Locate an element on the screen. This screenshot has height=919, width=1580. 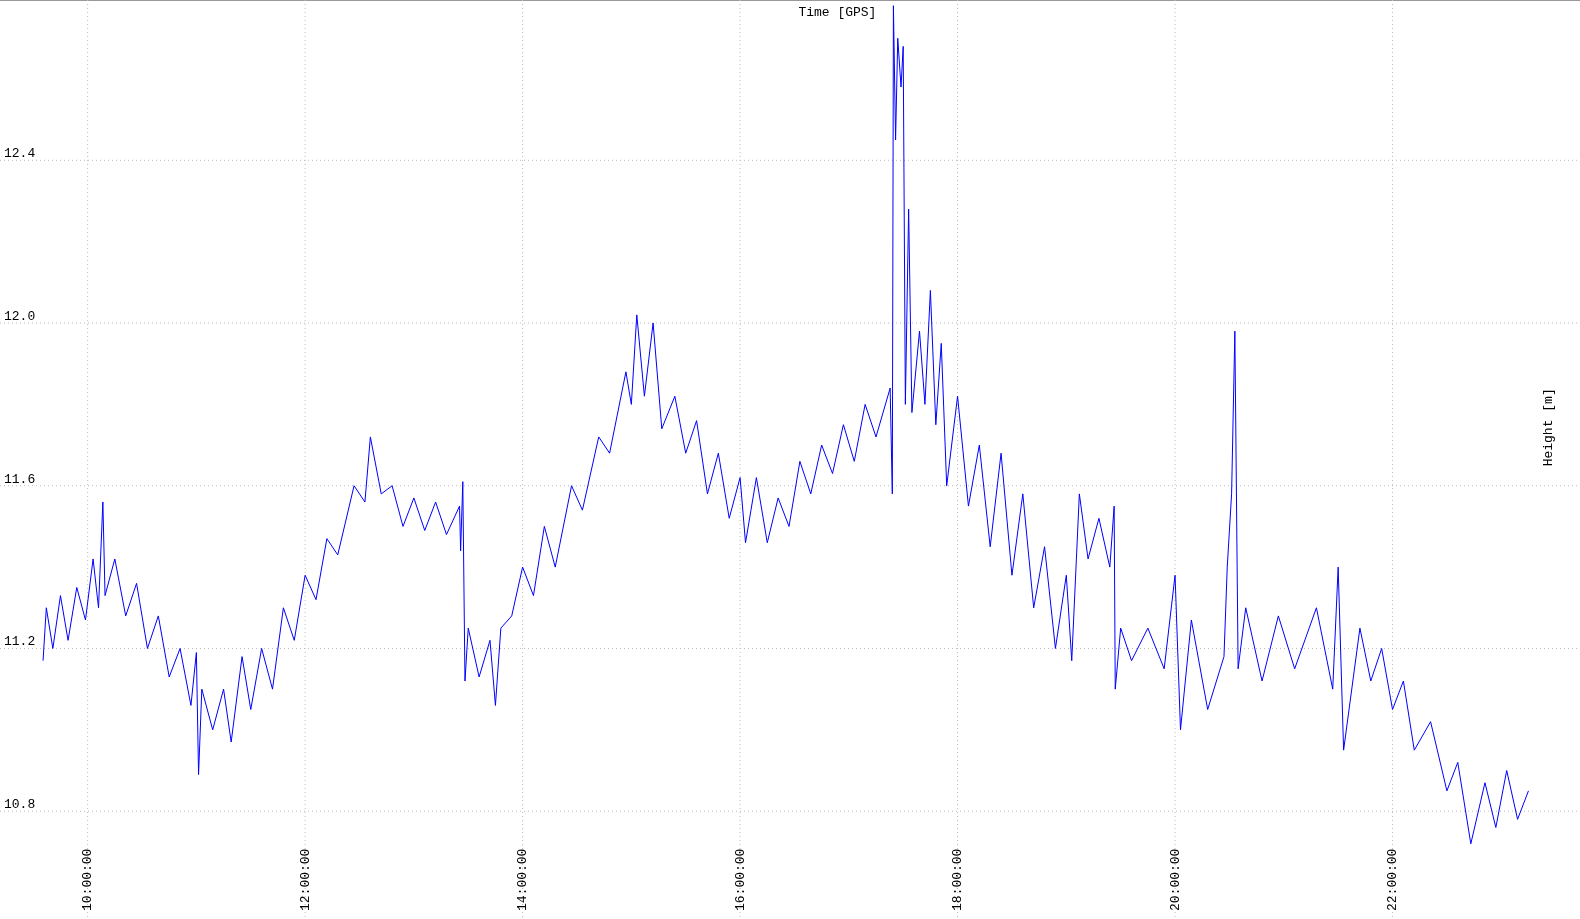
y-tick-label: 12.4 is located at coordinates (20, 154).